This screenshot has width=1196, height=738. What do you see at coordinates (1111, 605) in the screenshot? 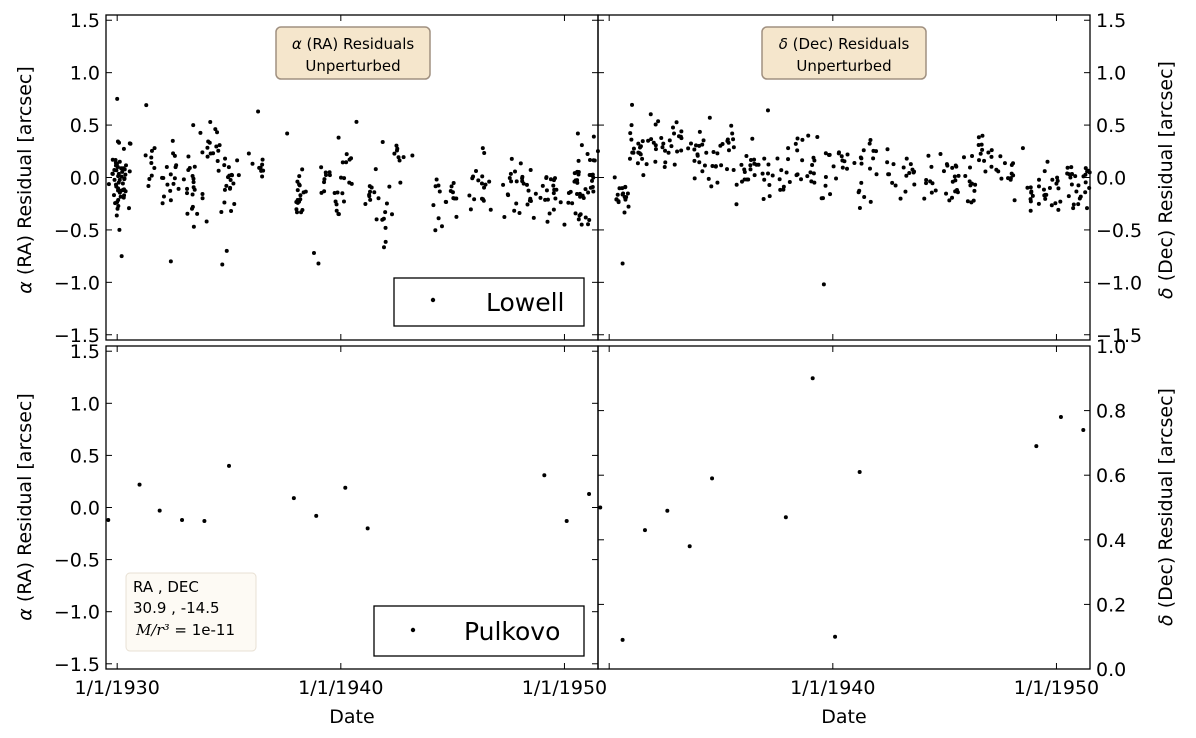
I see `y-tick-label: 0.2` at bounding box center [1111, 605].